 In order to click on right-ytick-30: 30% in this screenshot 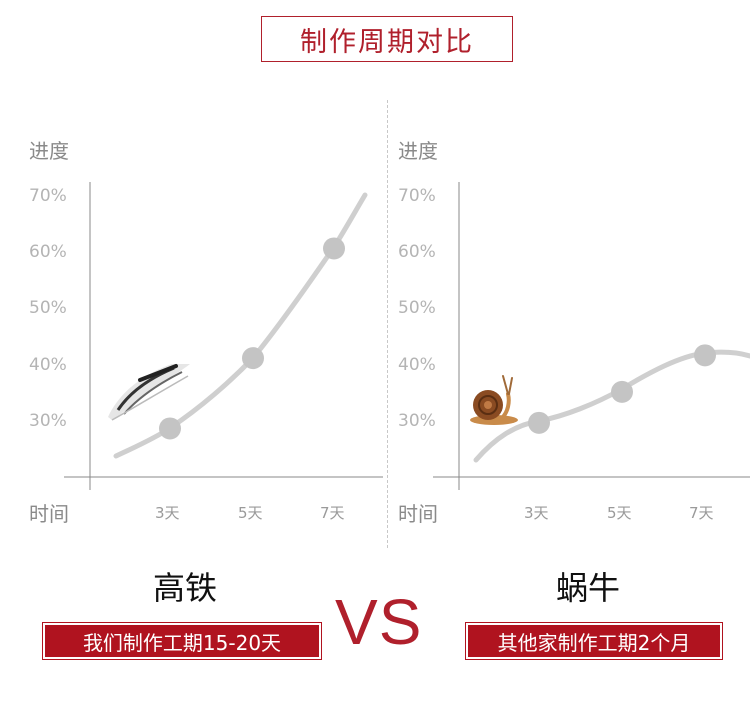, I will do `click(417, 421)`.